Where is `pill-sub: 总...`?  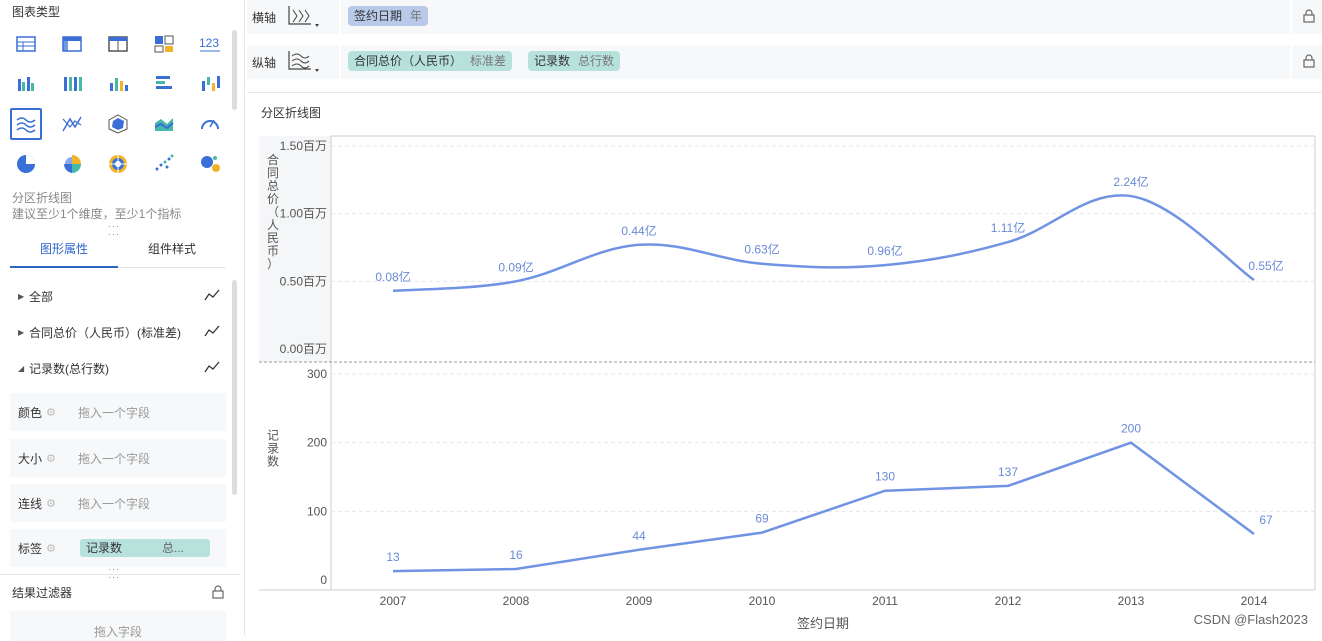 pill-sub: 总... is located at coordinates (173, 548).